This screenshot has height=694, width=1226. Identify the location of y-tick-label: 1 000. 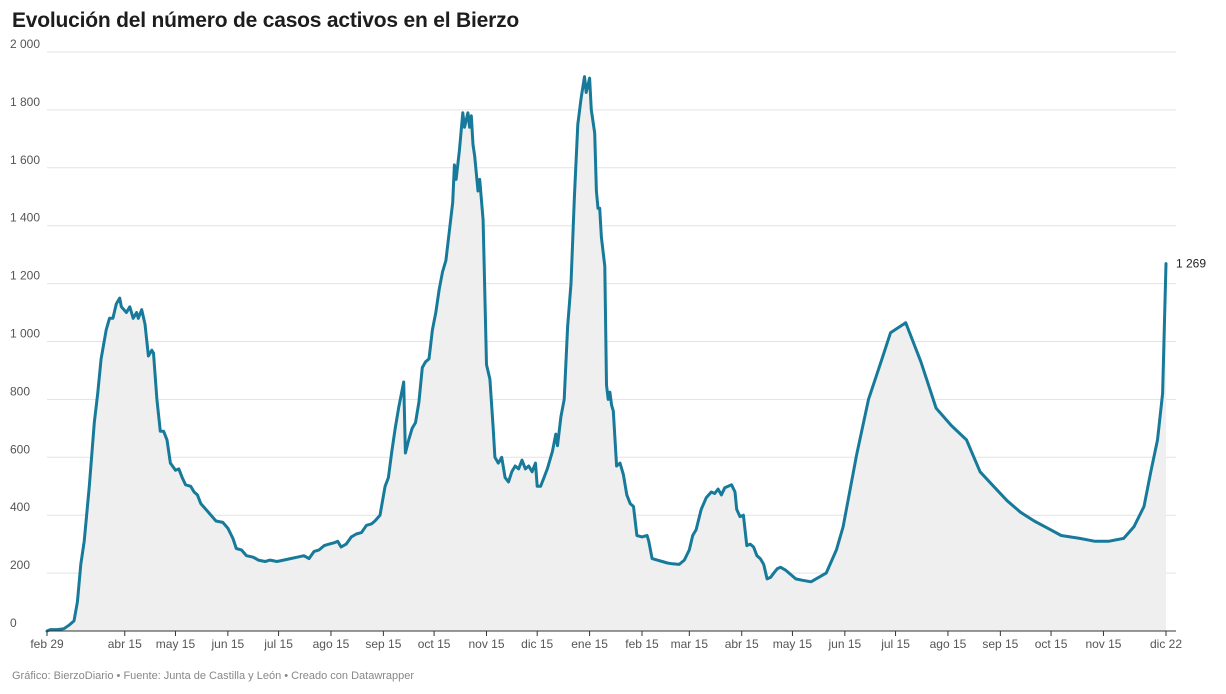
(25, 334).